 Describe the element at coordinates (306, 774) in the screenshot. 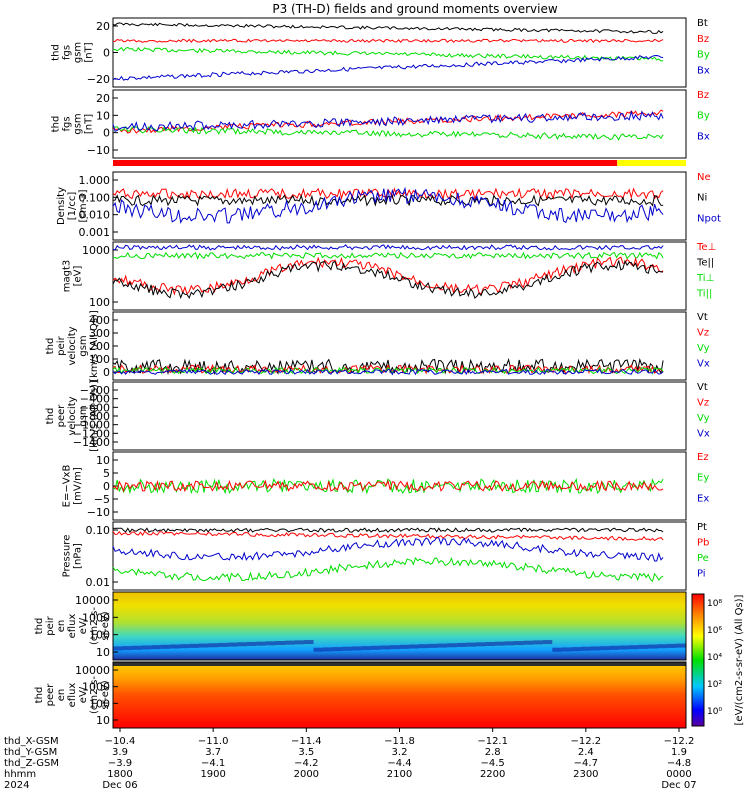

I see `xtick-label: 2000` at that location.